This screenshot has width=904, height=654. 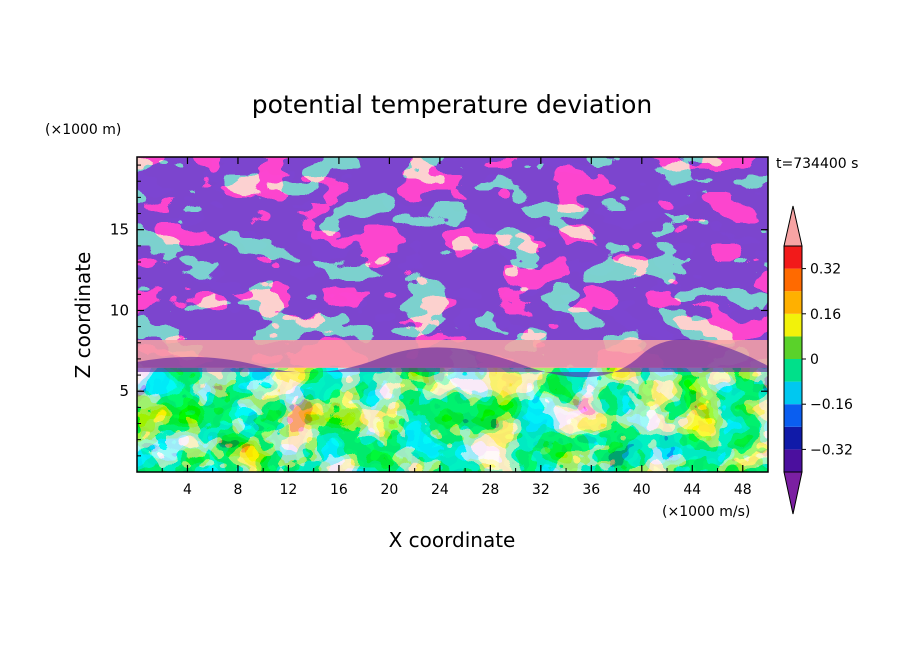 I want to click on x-tick-label: 40, so click(x=642, y=490).